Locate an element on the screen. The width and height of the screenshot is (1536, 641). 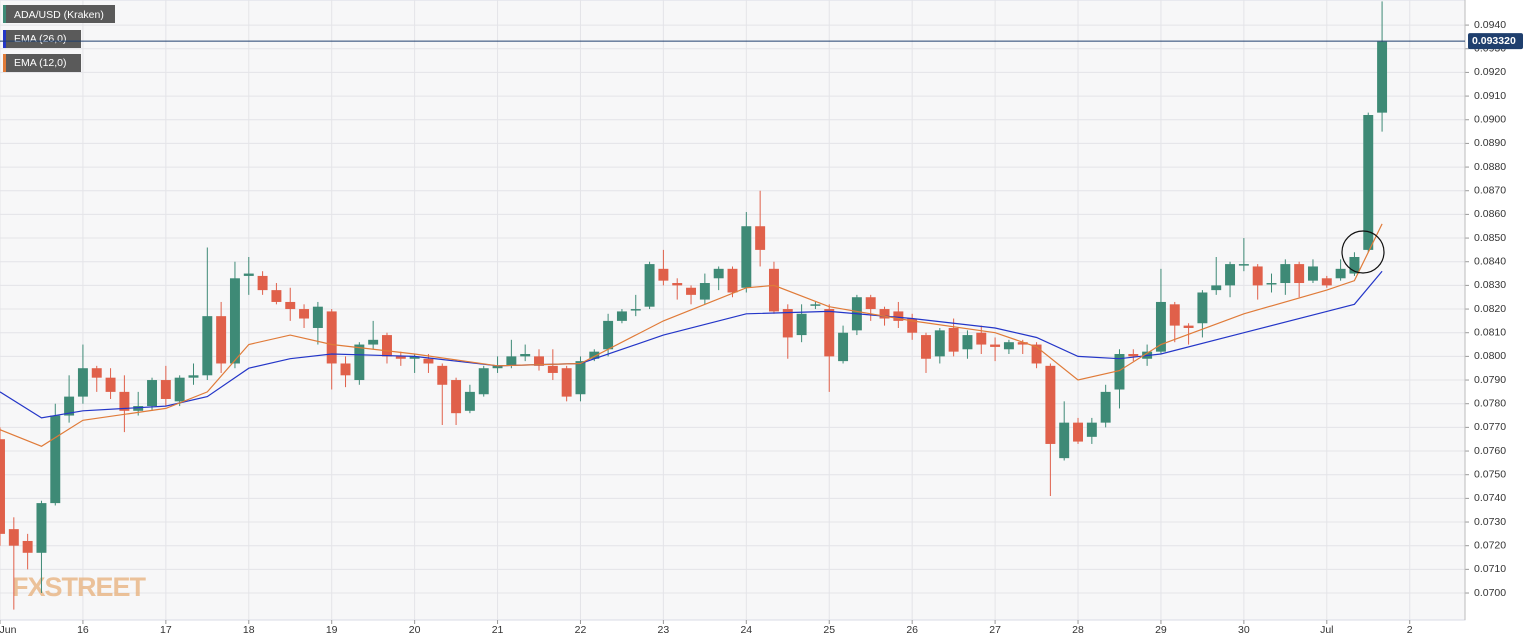
legend: ADA/USD (Kraken) EMA (26,0) EMA (12,0) is located at coordinates (59, 38).